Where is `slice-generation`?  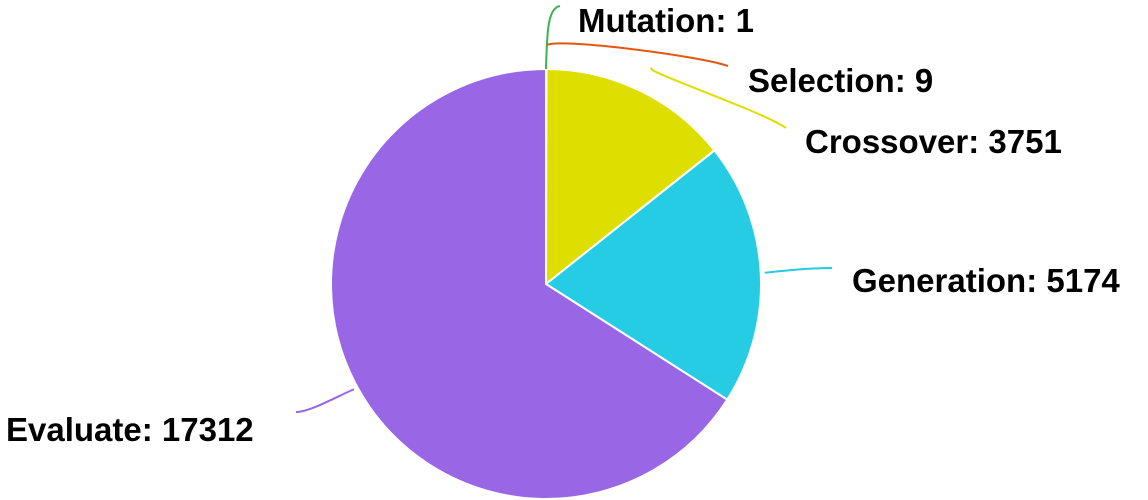 slice-generation is located at coordinates (653, 275).